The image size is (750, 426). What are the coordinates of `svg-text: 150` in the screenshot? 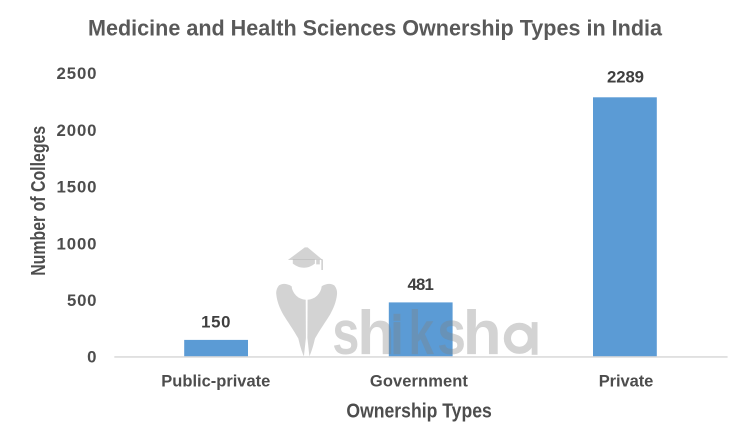 It's located at (215, 321).